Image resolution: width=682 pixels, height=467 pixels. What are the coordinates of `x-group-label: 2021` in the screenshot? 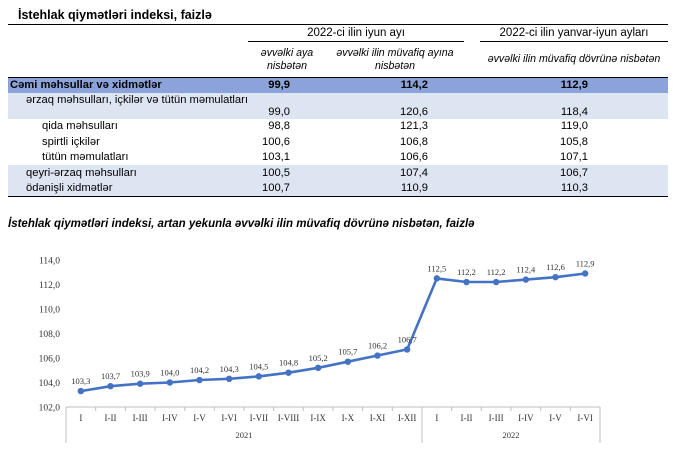 It's located at (244, 435).